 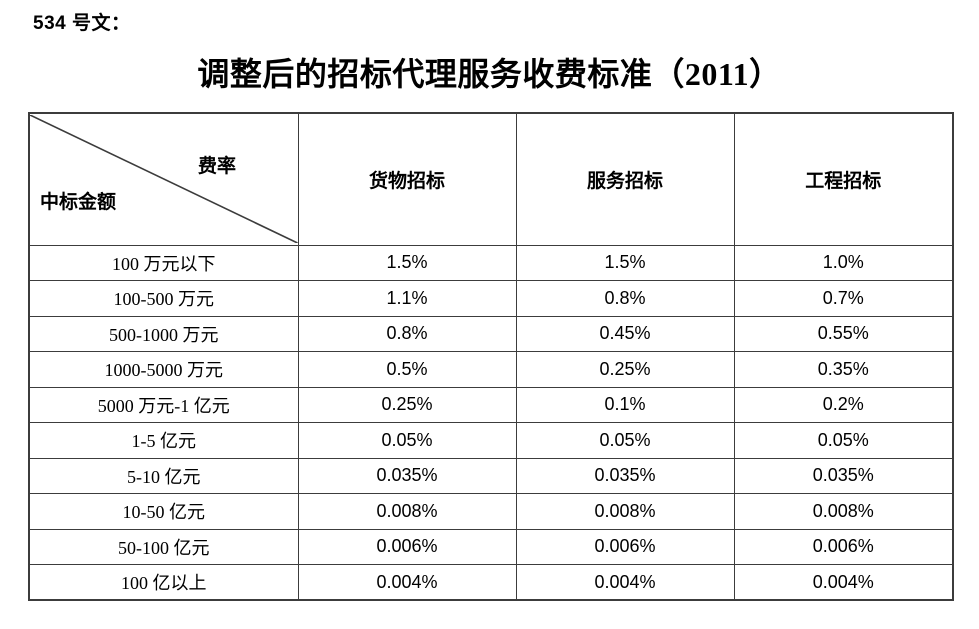 What do you see at coordinates (843, 298) in the screenshot?
I see `rate-value: 0.7%` at bounding box center [843, 298].